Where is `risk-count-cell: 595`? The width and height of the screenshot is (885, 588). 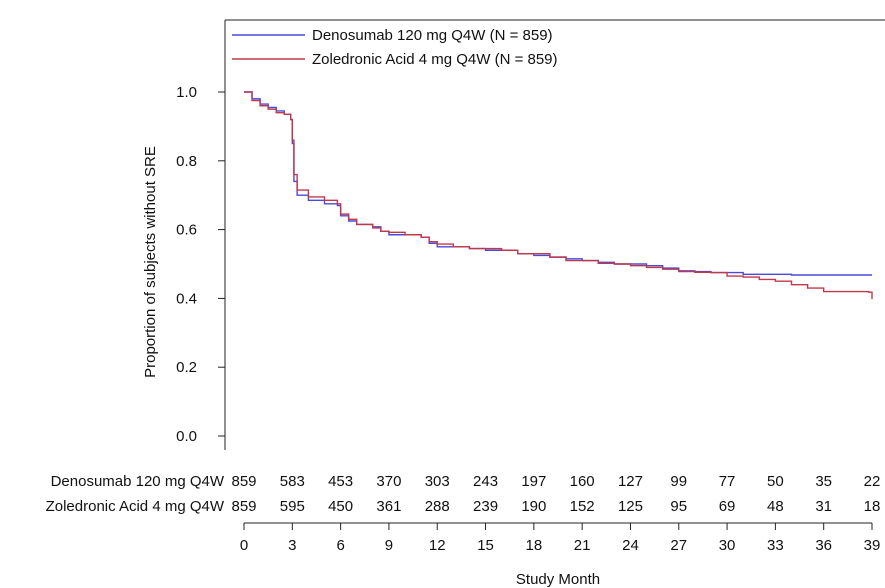 risk-count-cell: 595 is located at coordinates (292, 506).